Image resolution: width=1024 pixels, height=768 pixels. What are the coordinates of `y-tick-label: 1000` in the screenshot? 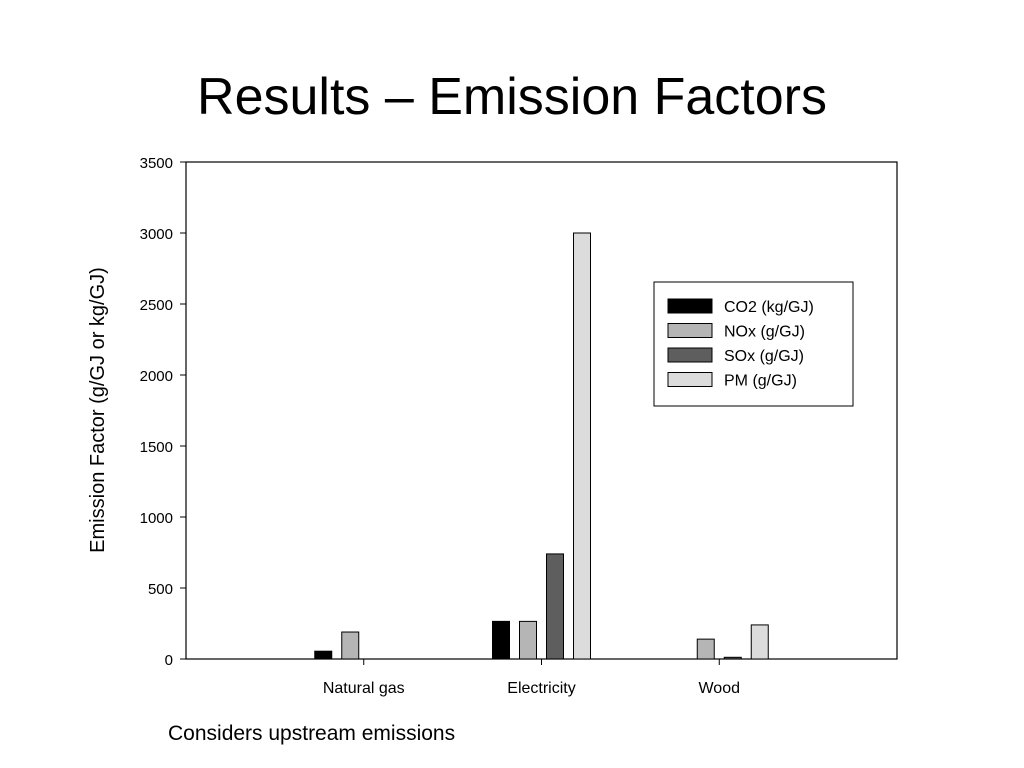 It's located at (156, 518).